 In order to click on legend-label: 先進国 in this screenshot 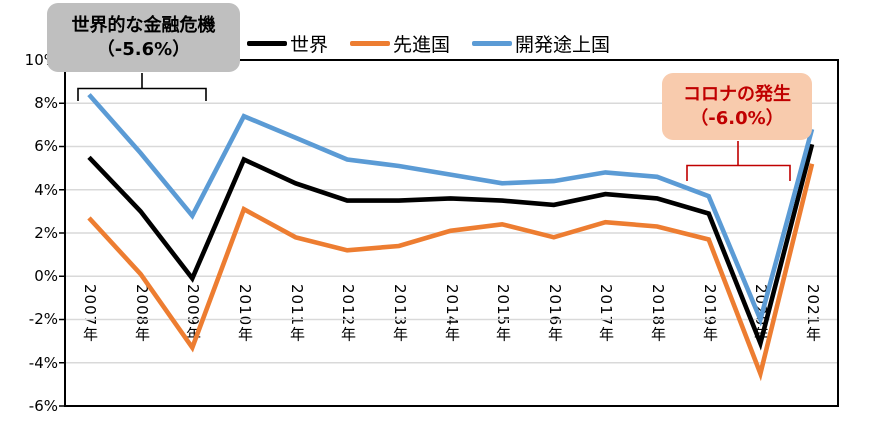, I will do `click(422, 45)`.